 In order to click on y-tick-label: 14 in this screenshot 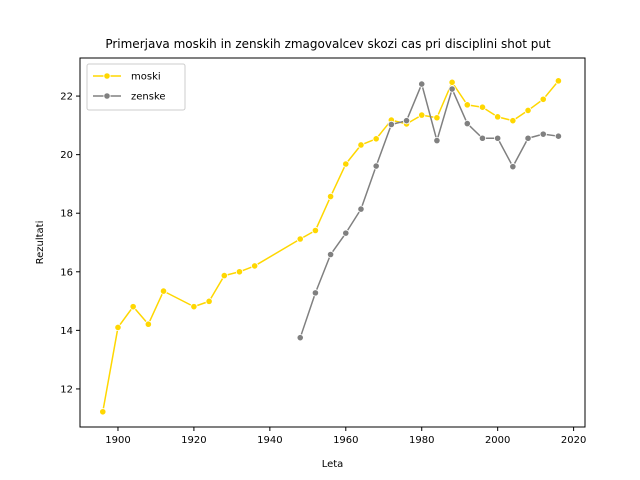, I will do `click(66, 331)`.